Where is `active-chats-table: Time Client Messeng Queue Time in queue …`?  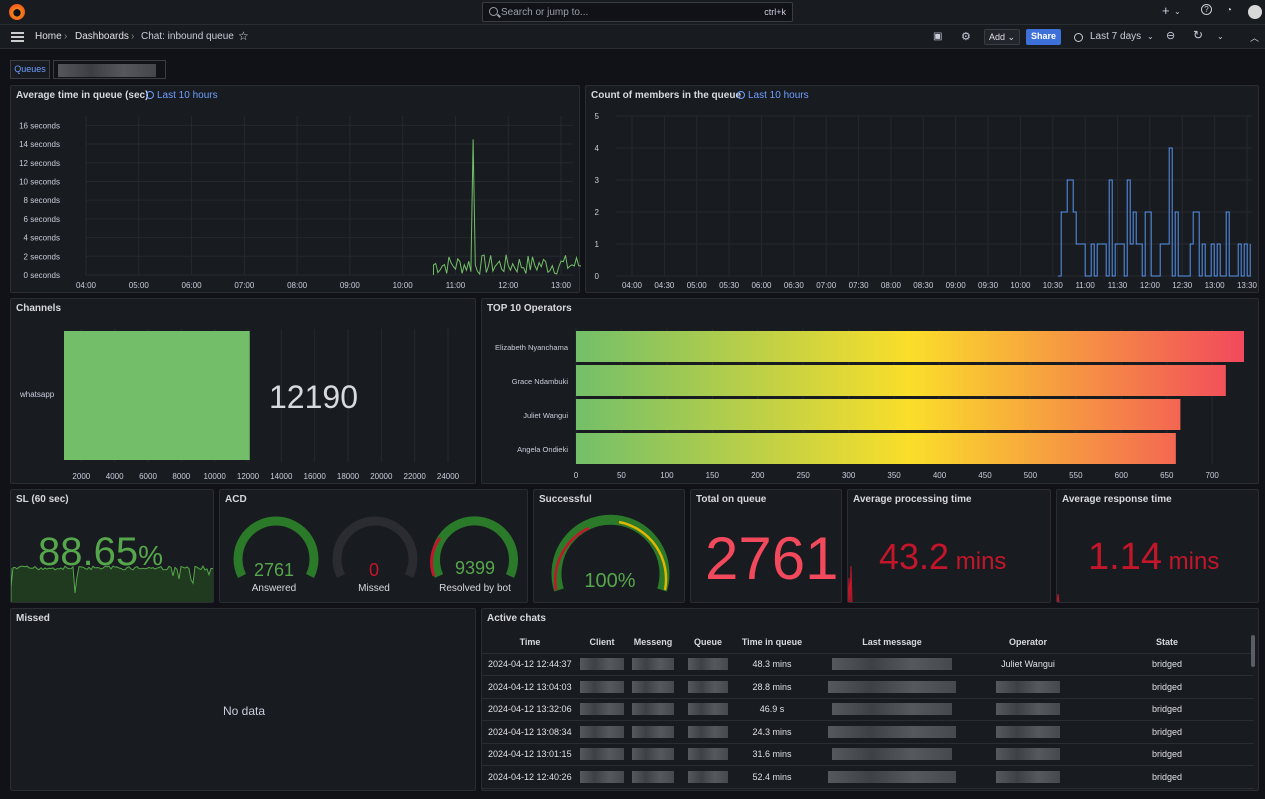
active-chats-table: Time Client Messeng Queue Time in queue … is located at coordinates (868, 710).